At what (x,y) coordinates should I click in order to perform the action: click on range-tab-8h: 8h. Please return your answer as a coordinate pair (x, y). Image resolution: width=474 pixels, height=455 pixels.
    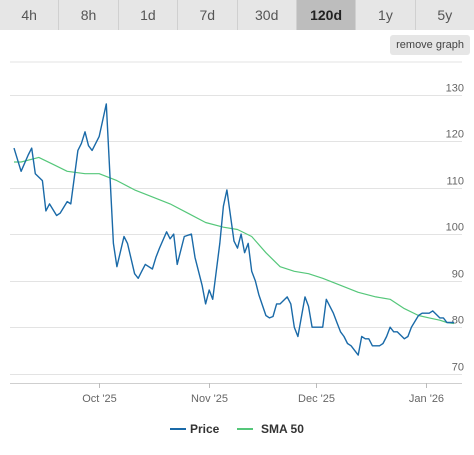
    Looking at the image, I should click on (89, 15).